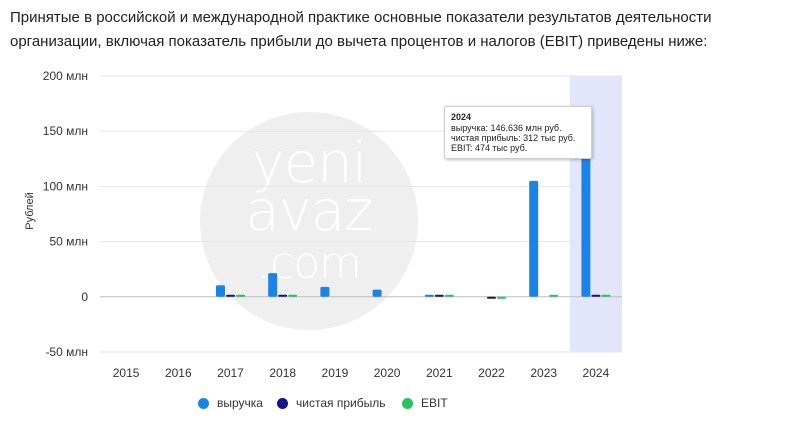 The image size is (800, 425). What do you see at coordinates (309, 221) in the screenshot?
I see `watermark-logo: yeni avaz .com` at bounding box center [309, 221].